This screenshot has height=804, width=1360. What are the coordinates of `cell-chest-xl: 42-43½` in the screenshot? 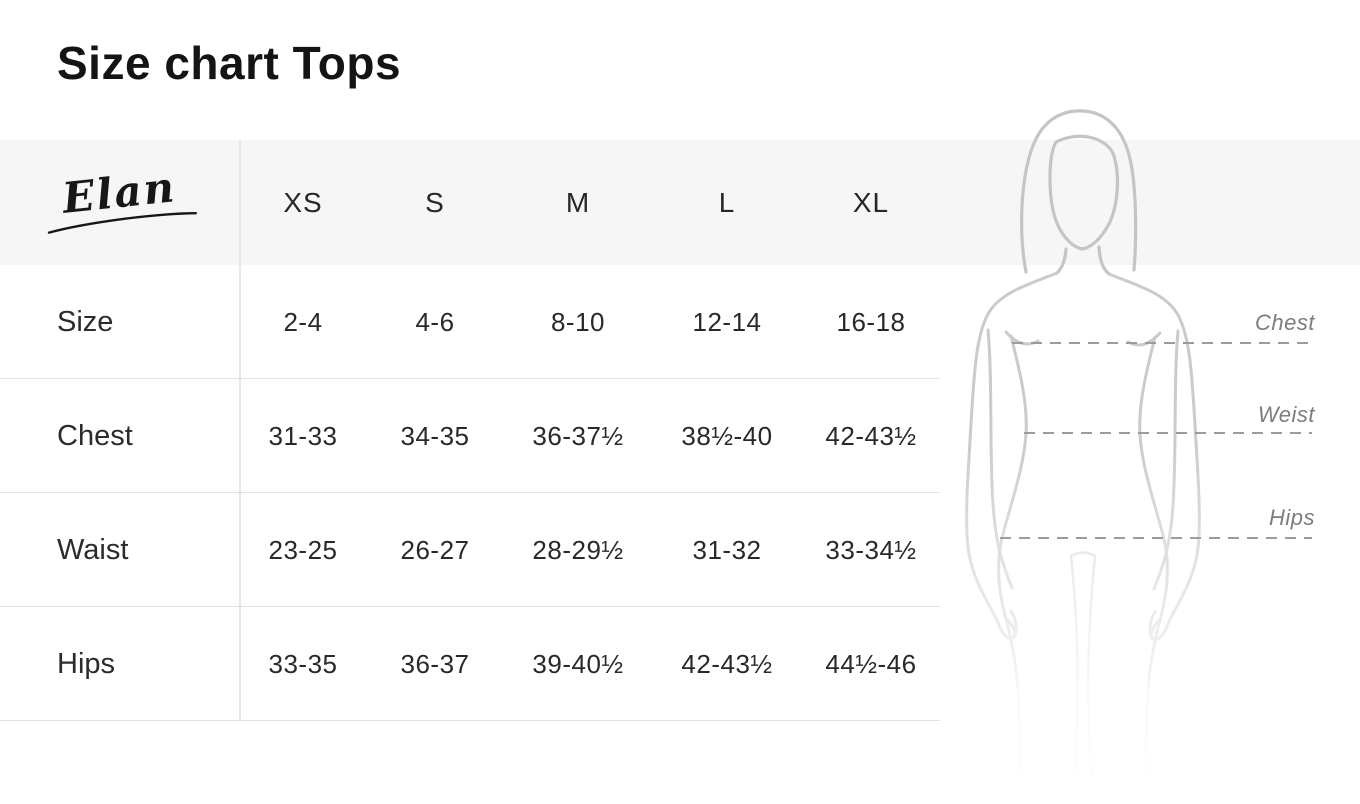 It's located at (871, 435).